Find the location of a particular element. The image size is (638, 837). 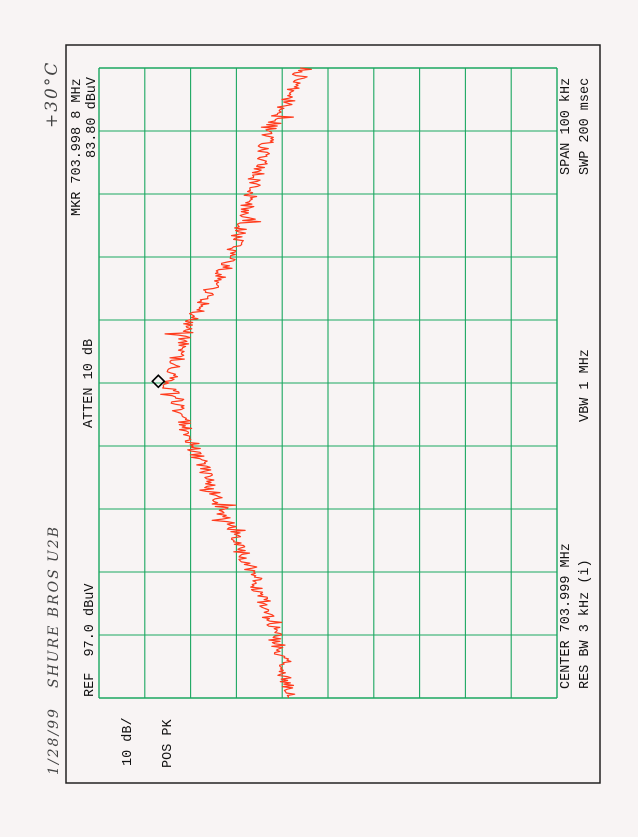

handwritten-maker: SHURE BROS is located at coordinates (54, 627).